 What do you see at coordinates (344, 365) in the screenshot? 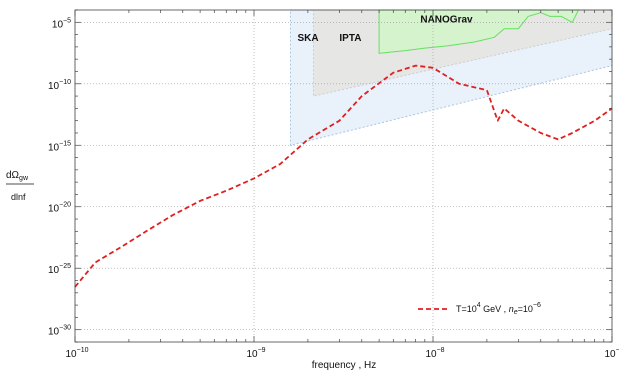
I see `x-axis-title: frequency , Hz` at bounding box center [344, 365].